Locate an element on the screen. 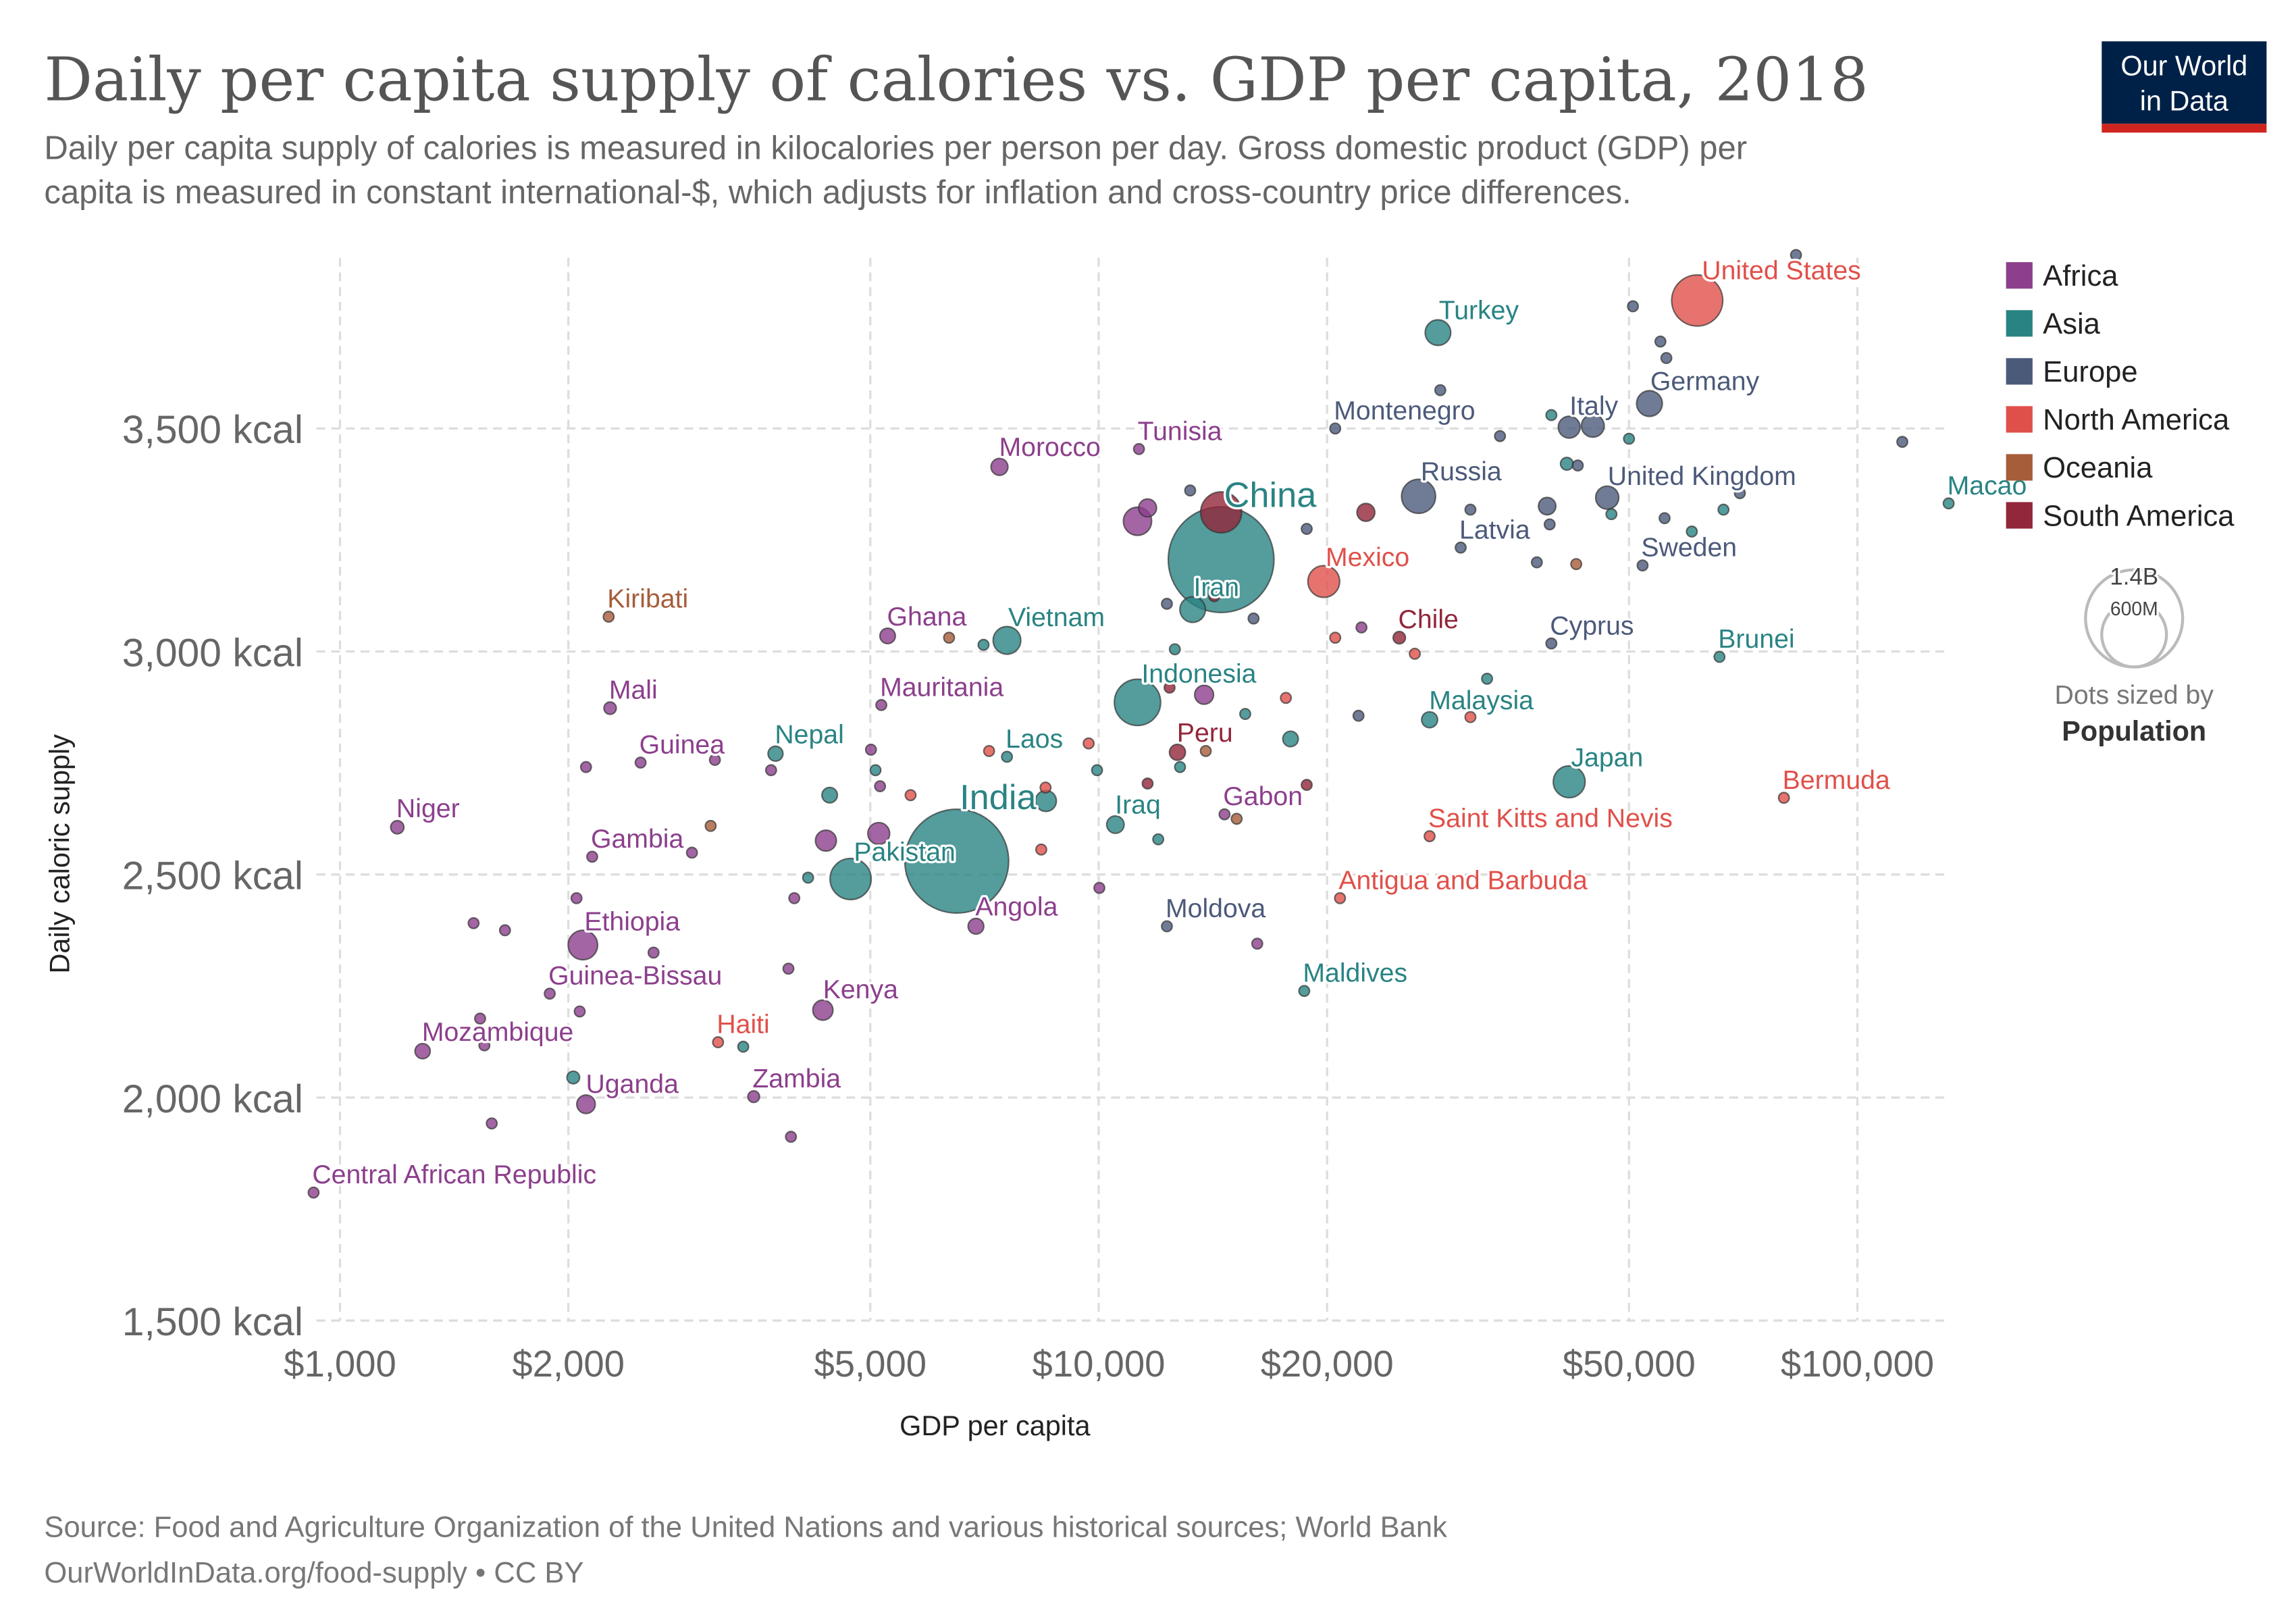 The image size is (2296, 1621). source-link: OurWorldInData.org/food-supply • CC BY is located at coordinates (313, 1573).